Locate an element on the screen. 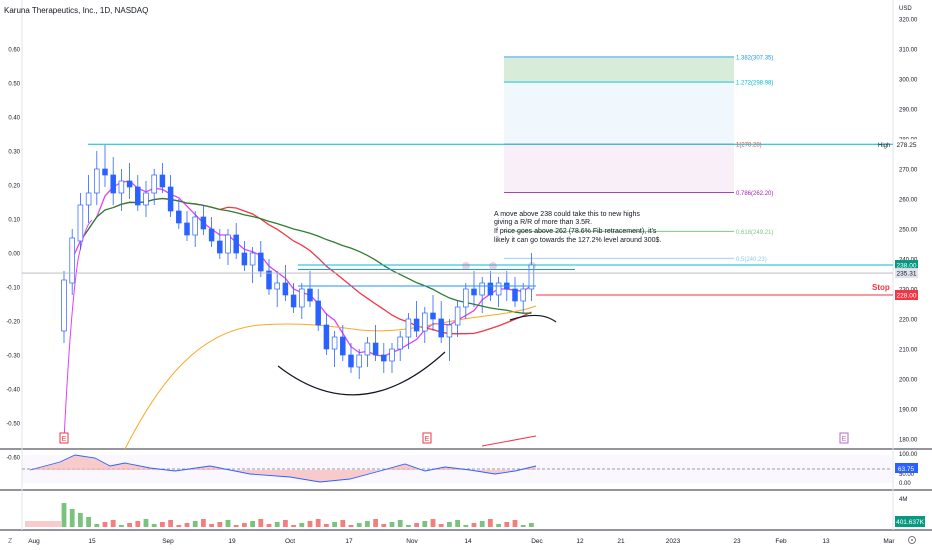 This screenshot has width=932, height=550. currency-label: USD is located at coordinates (905, 9).